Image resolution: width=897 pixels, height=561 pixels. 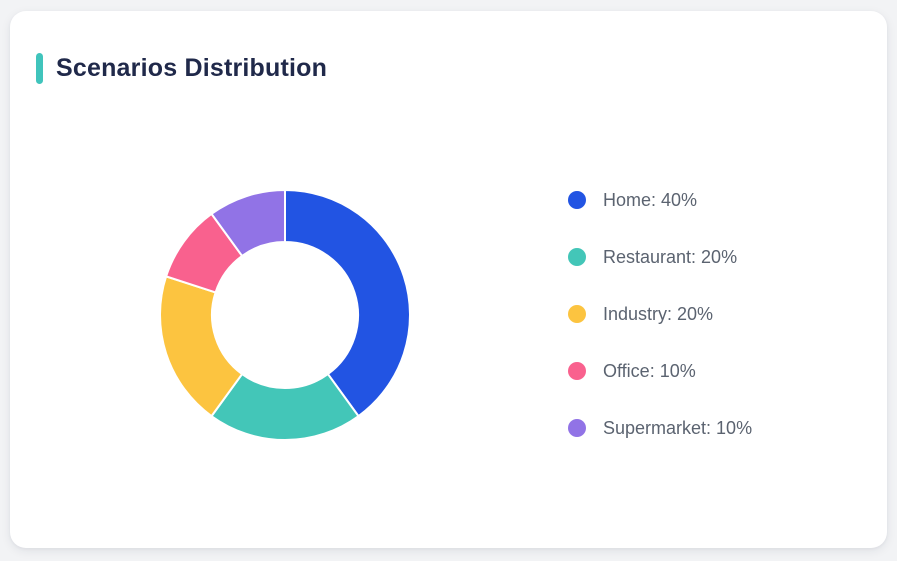 What do you see at coordinates (649, 371) in the screenshot?
I see `legend-label: Office: 10%` at bounding box center [649, 371].